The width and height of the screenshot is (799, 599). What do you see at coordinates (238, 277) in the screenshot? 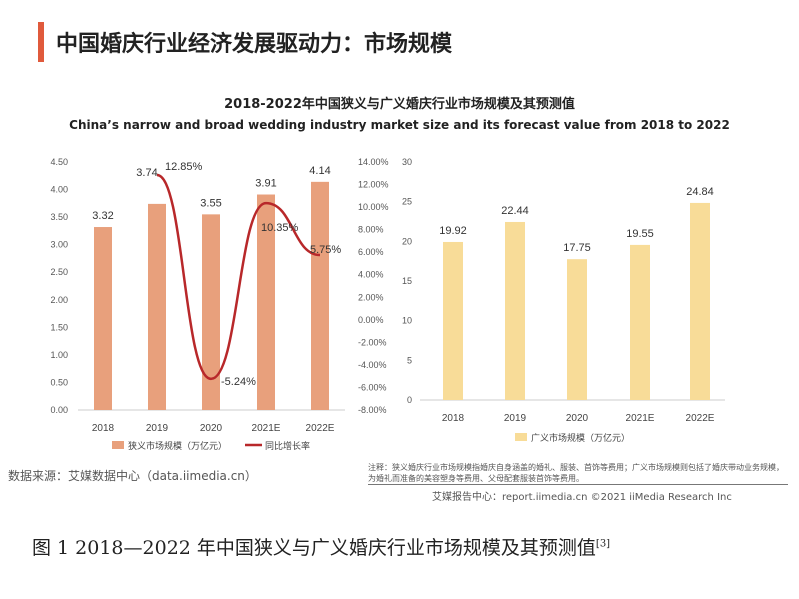
I see `growth-line` at bounding box center [238, 277].